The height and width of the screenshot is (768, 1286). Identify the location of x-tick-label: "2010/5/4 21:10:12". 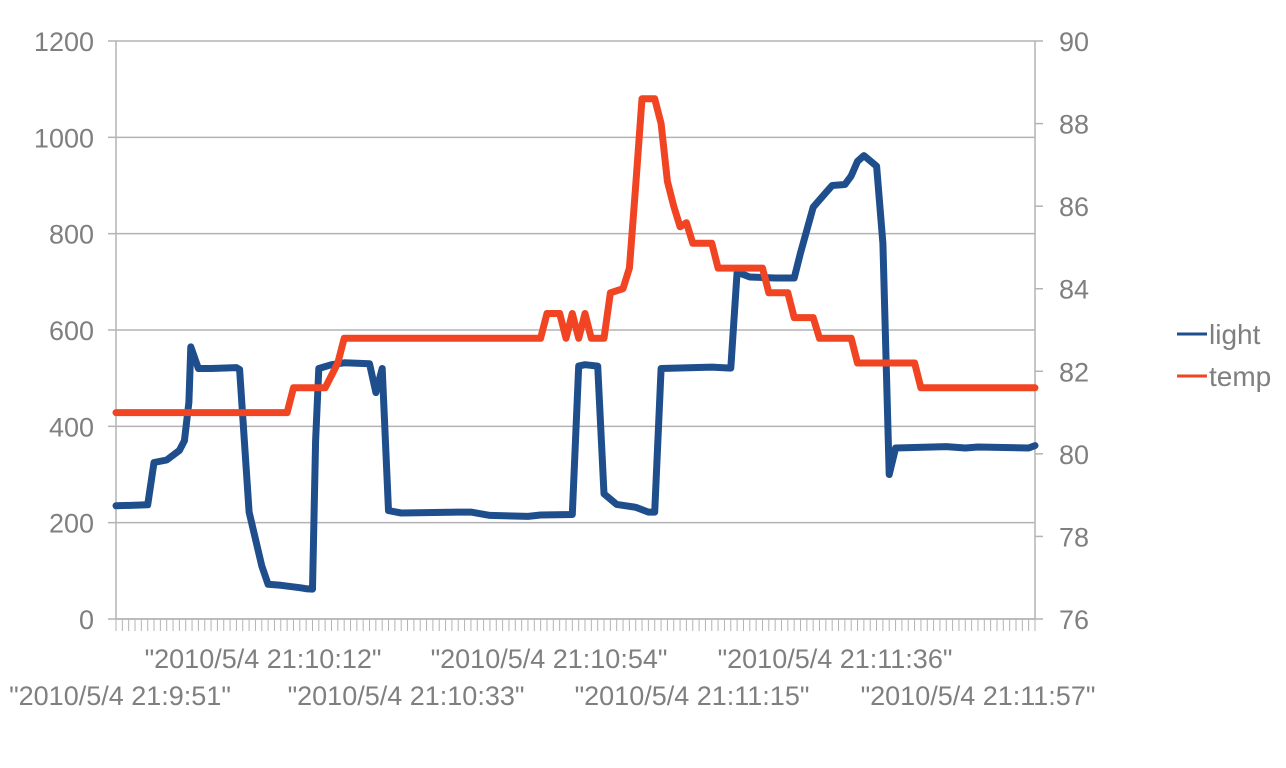
(263, 659).